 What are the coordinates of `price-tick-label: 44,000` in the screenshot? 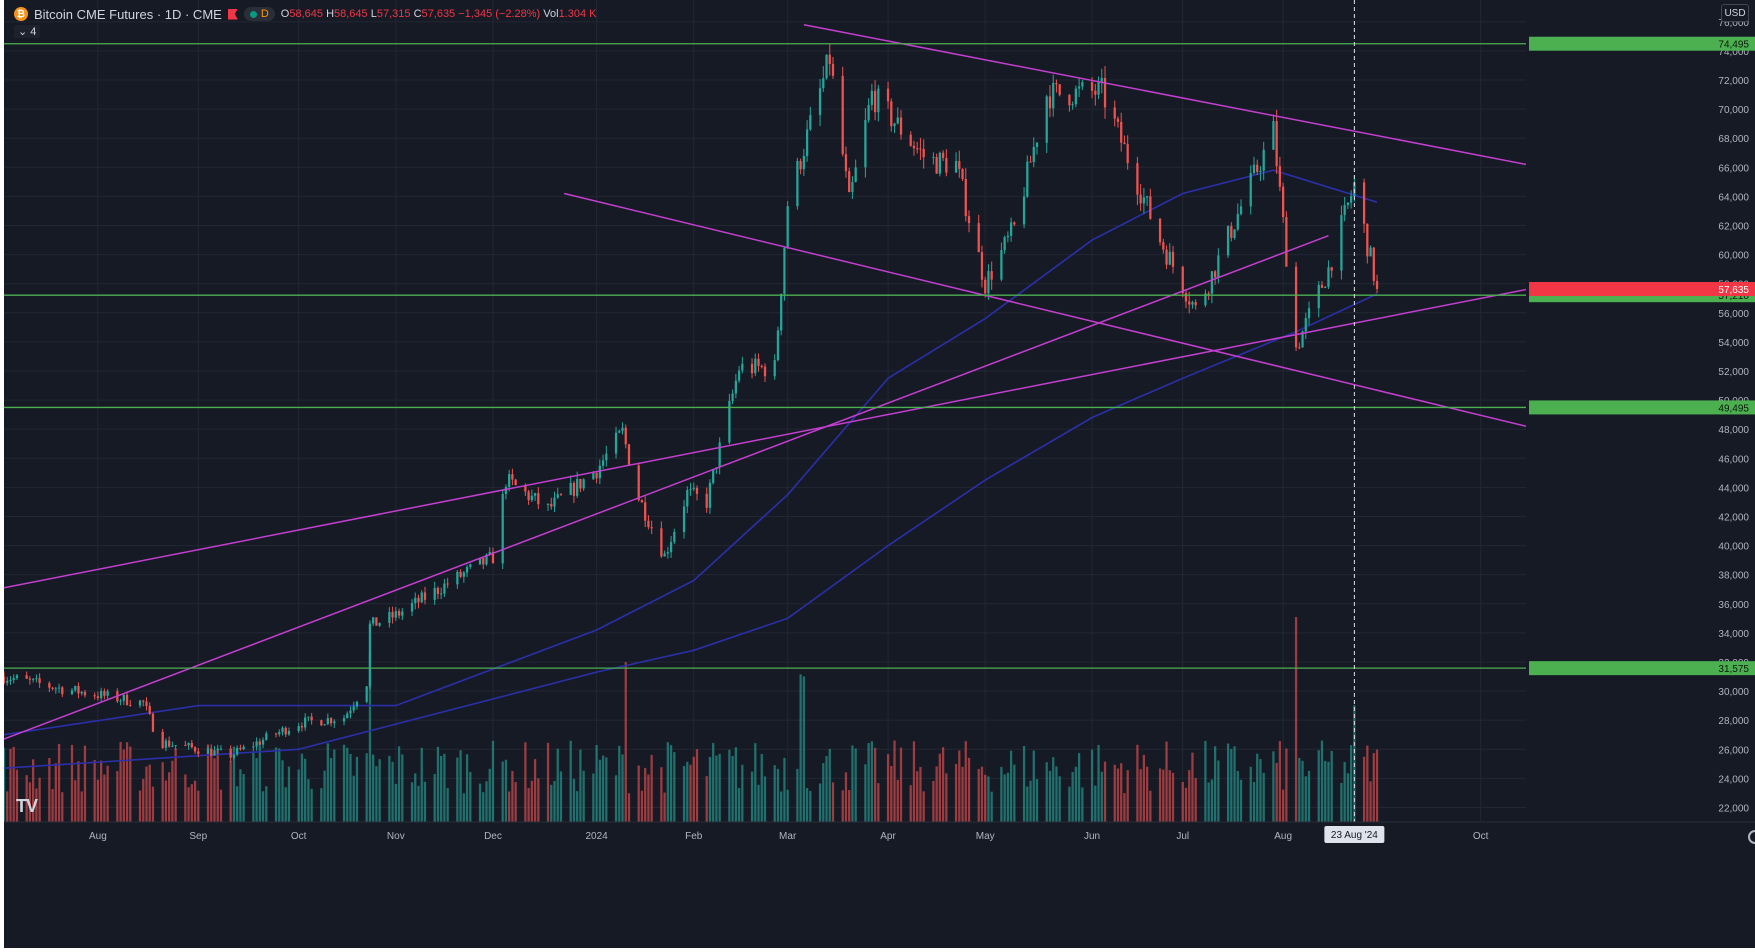 It's located at (1733, 488).